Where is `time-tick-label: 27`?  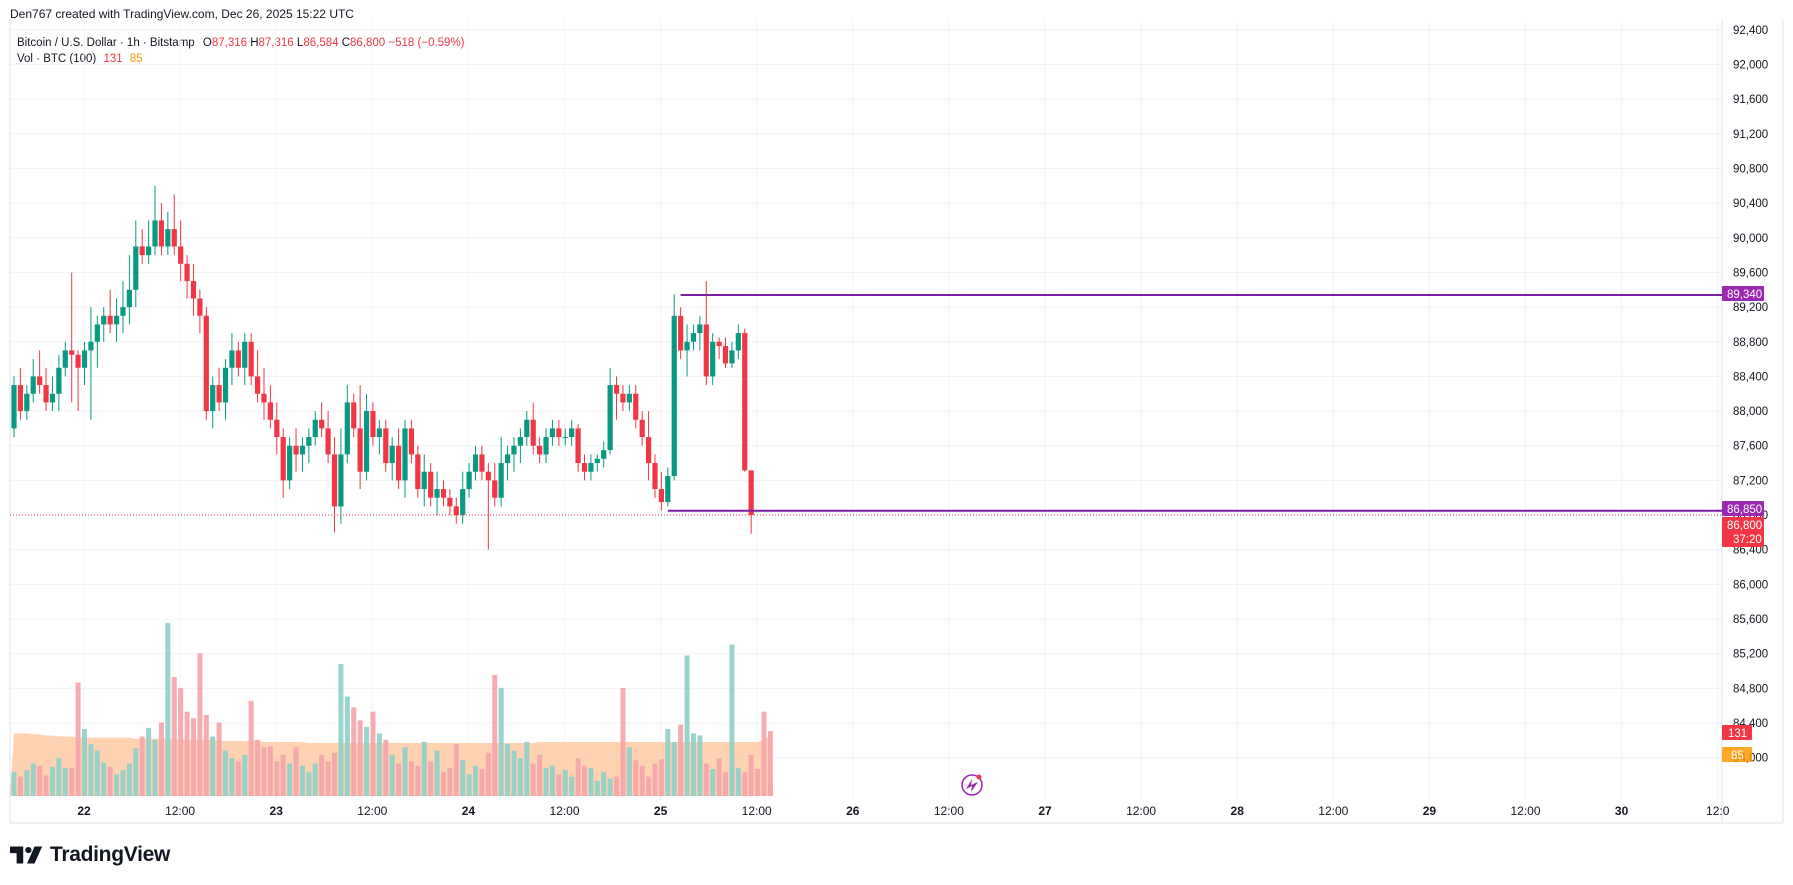
time-tick-label: 27 is located at coordinates (1045, 811).